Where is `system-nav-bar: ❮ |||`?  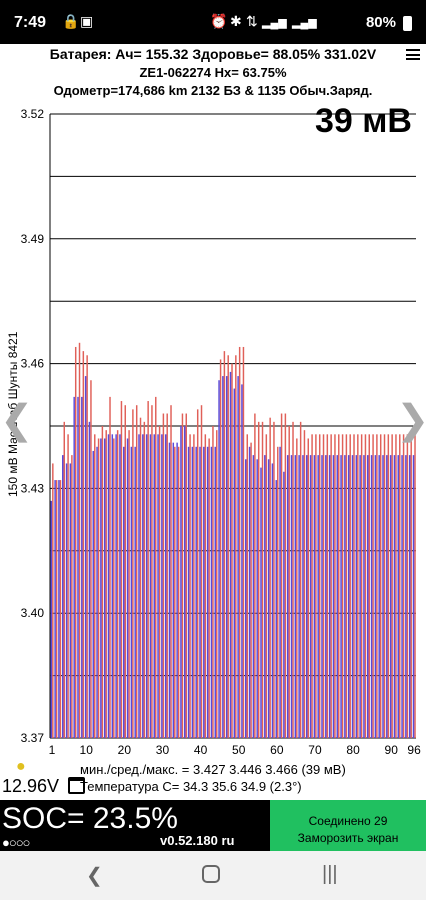
system-nav-bar: ❮ ||| is located at coordinates (213, 875).